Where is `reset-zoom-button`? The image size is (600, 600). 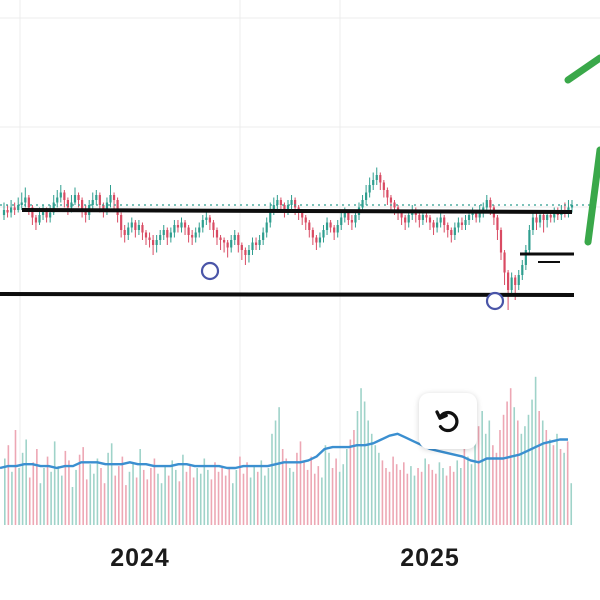 reset-zoom-button is located at coordinates (448, 421).